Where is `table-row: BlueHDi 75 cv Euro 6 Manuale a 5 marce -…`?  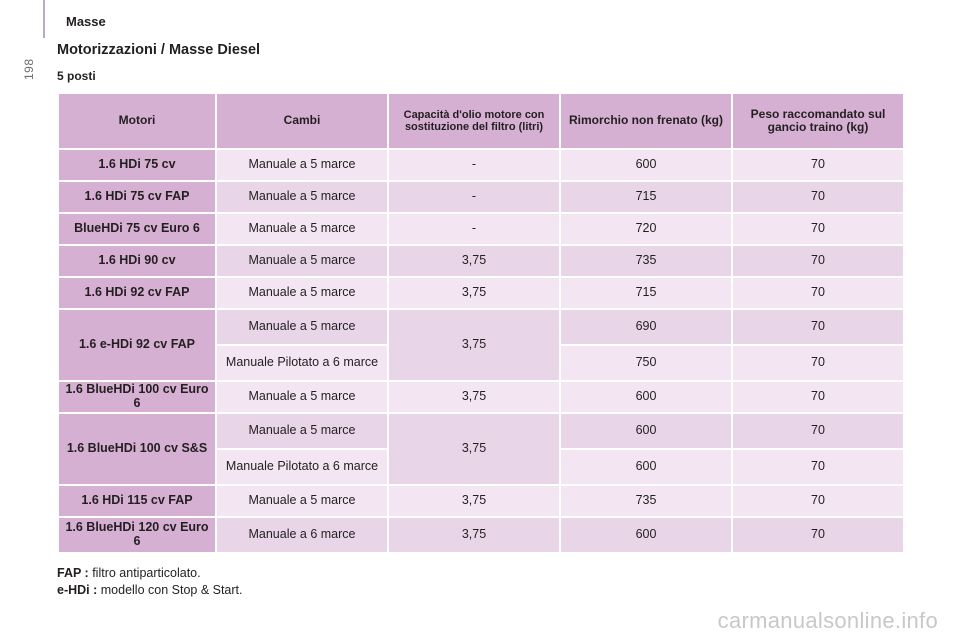 table-row: BlueHDi 75 cv Euro 6 Manuale a 5 marce -… is located at coordinates (481, 229).